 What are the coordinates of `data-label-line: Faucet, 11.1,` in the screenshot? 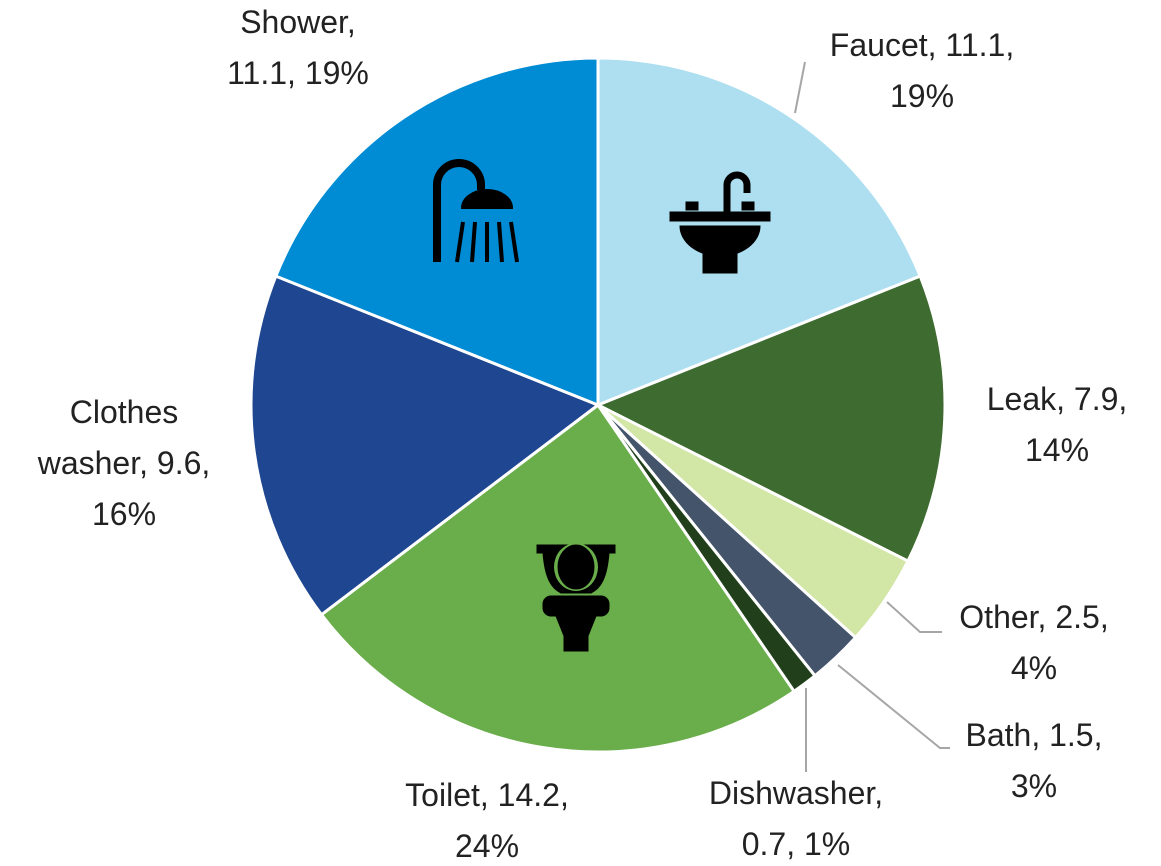 It's located at (922, 45).